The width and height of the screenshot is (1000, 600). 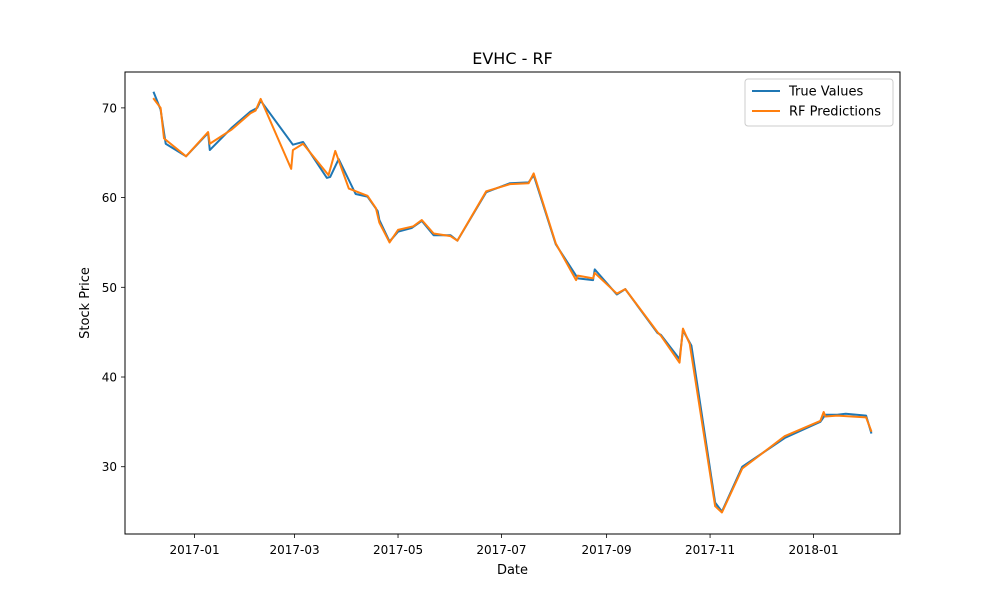 I want to click on y-tick-label: 30, so click(x=109, y=467).